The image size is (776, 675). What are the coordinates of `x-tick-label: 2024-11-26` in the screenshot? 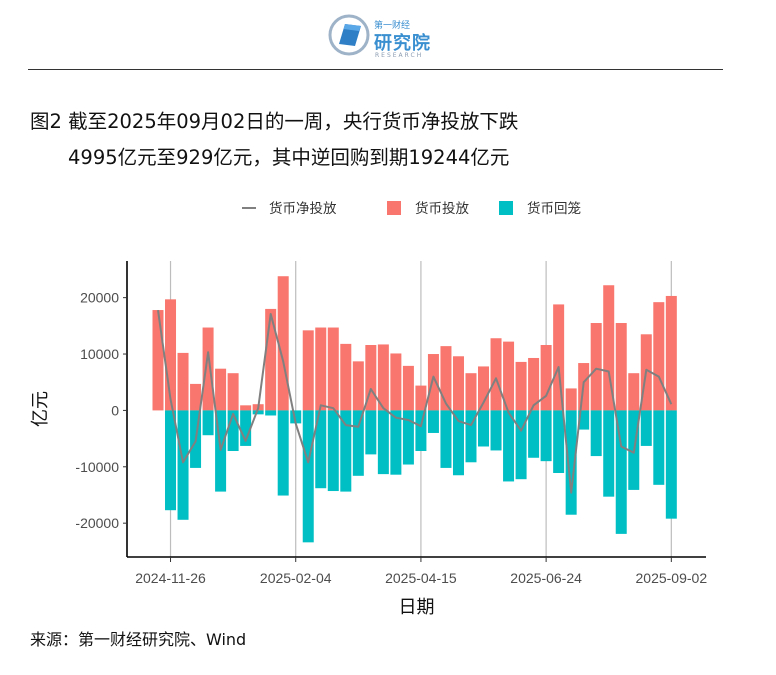 It's located at (170, 578).